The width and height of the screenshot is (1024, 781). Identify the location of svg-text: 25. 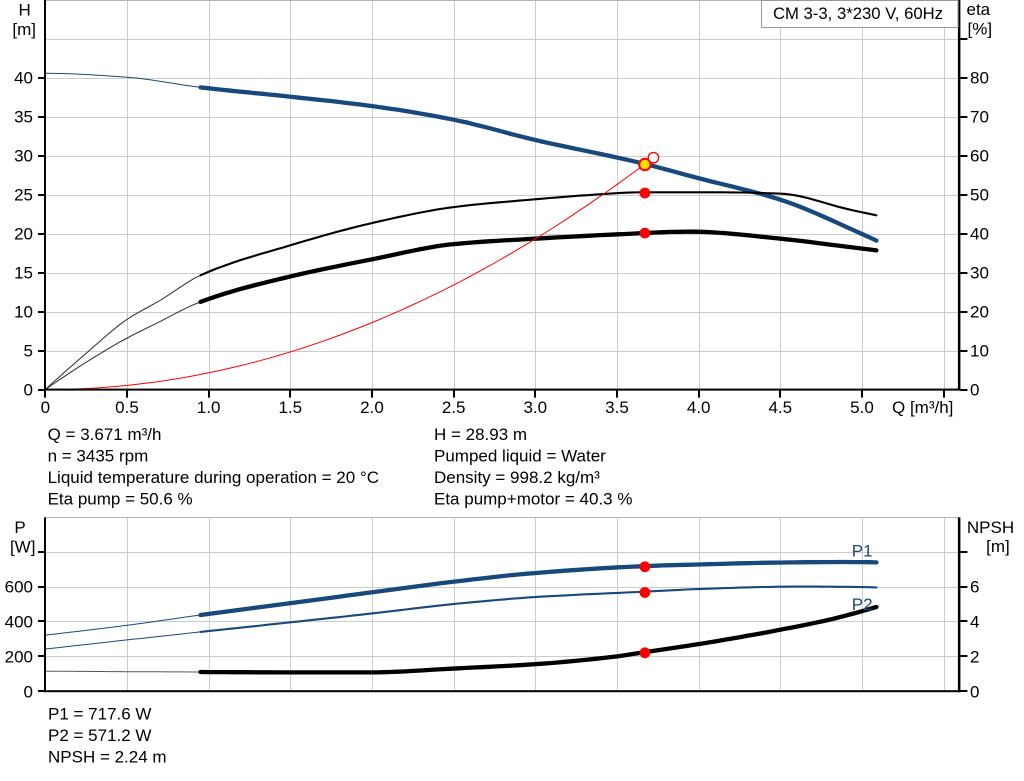
(23, 195).